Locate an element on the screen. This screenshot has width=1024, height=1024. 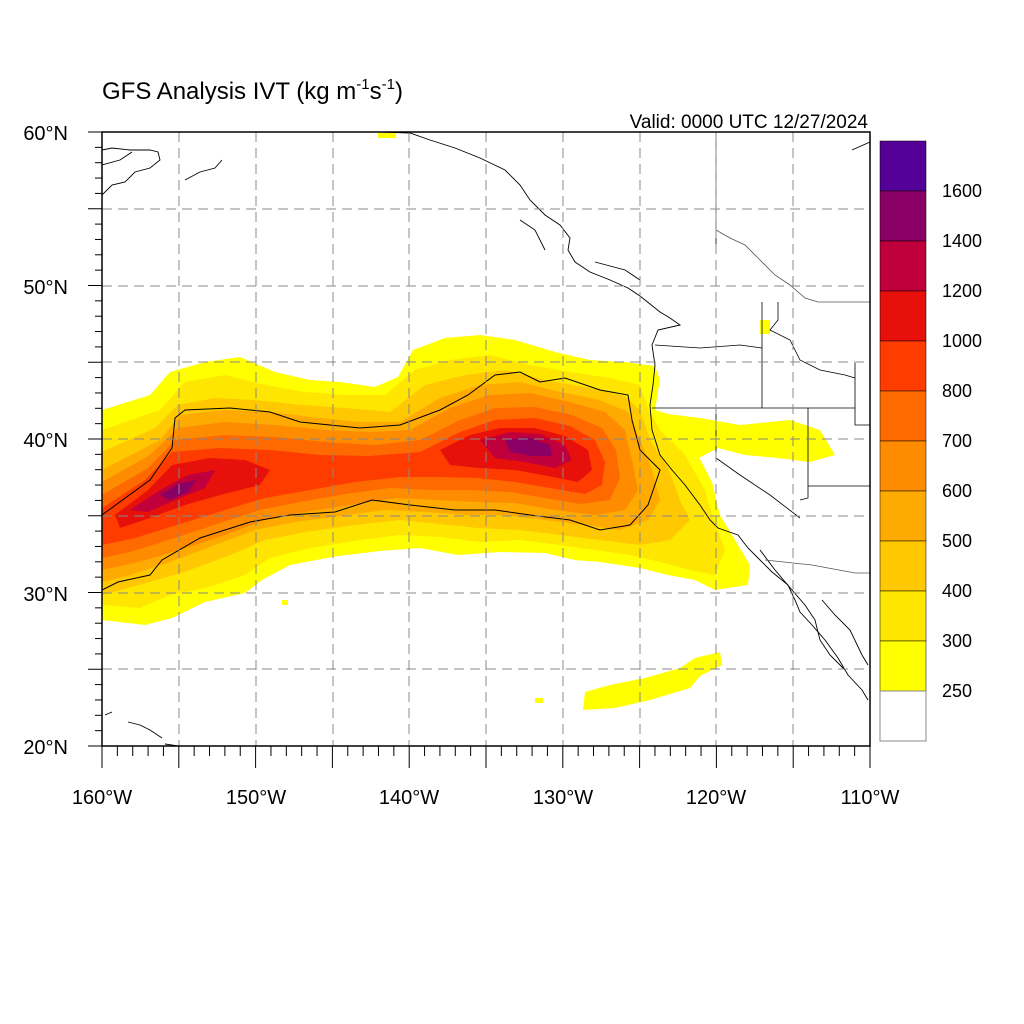
lon-label-150w: 150°W is located at coordinates (256, 798).